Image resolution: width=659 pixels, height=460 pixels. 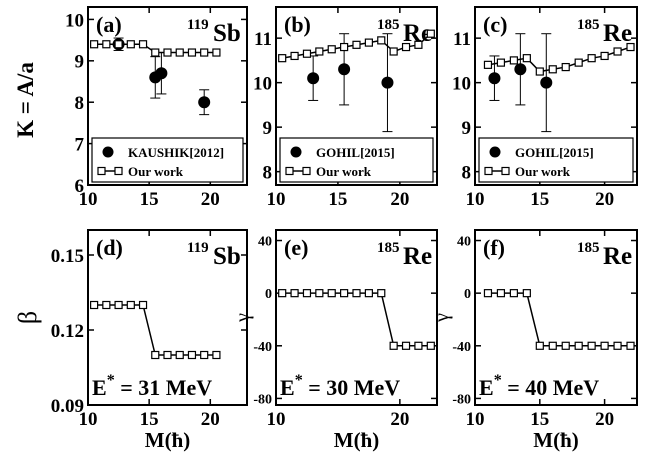 I want to click on legend-label: Our work, so click(x=344, y=171).